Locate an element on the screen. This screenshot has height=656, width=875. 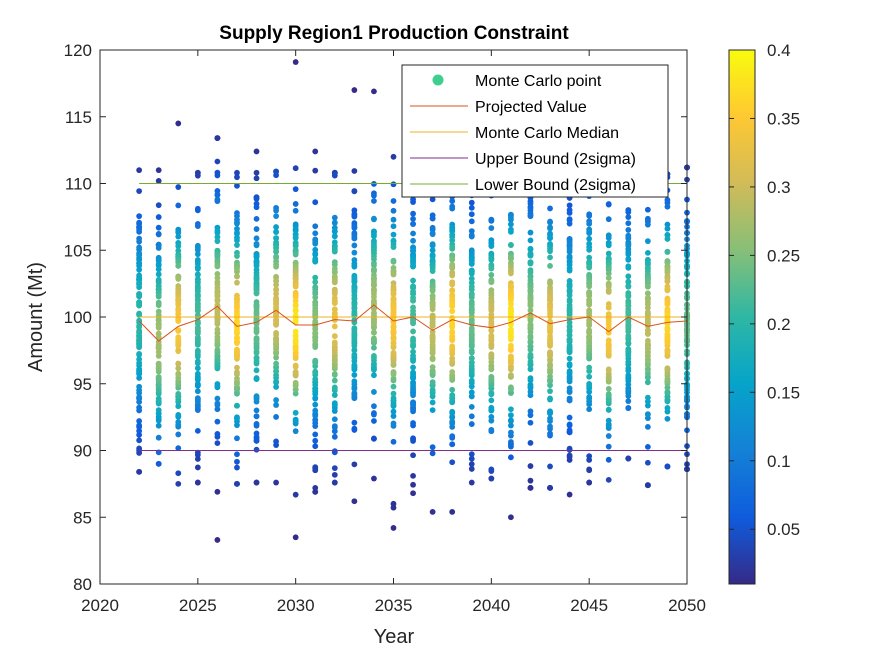
x-axis-label: Year is located at coordinates (394, 637).